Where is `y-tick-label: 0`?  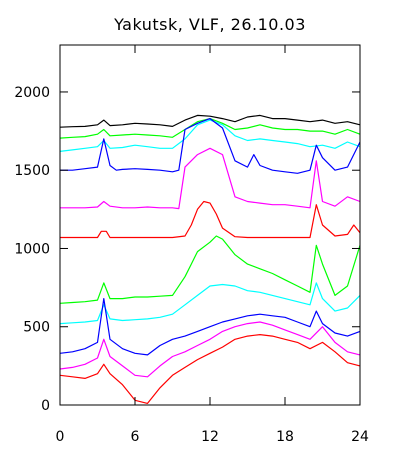
y-tick-label: 0 is located at coordinates (45, 406).